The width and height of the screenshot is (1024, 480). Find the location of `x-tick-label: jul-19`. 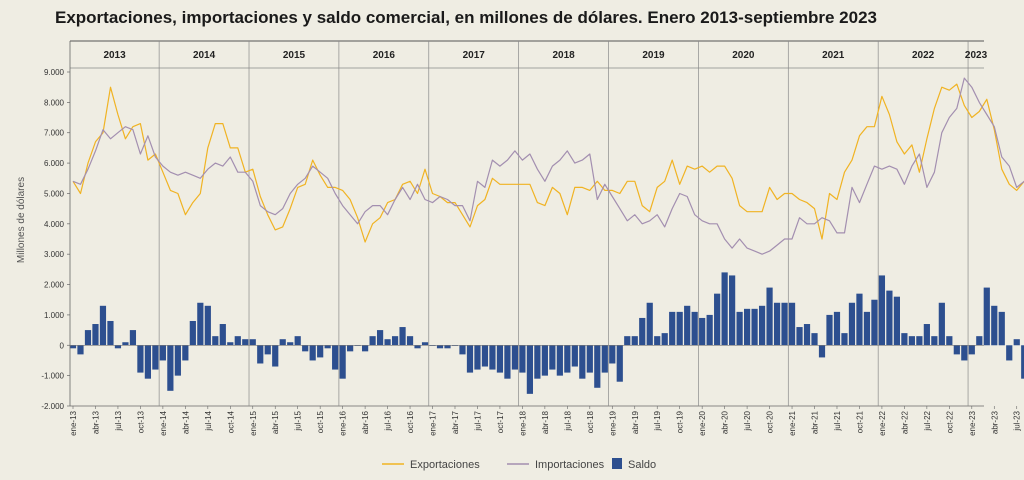

x-tick-label: jul-19 is located at coordinates (657, 420).